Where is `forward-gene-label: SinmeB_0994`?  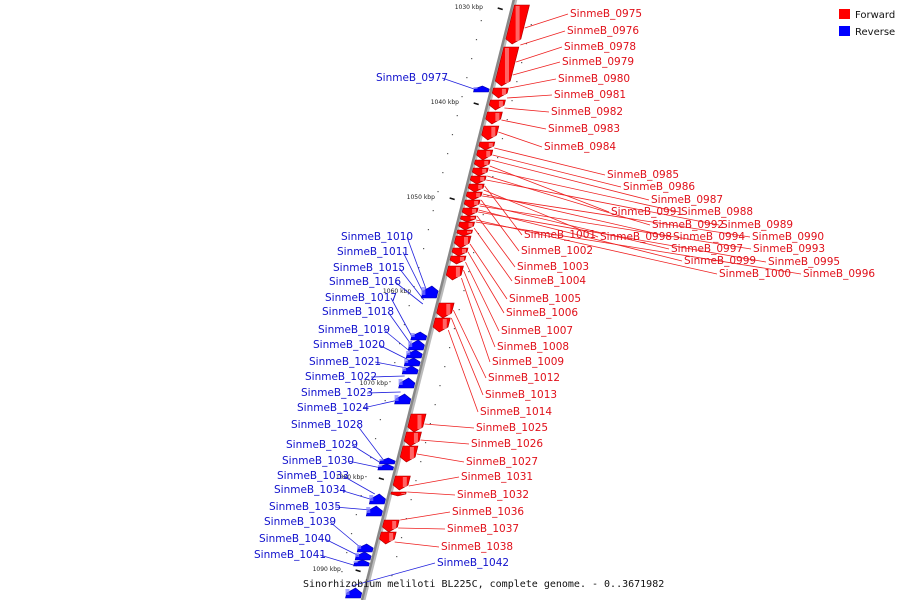 forward-gene-label: SinmeB_0994 is located at coordinates (709, 237).